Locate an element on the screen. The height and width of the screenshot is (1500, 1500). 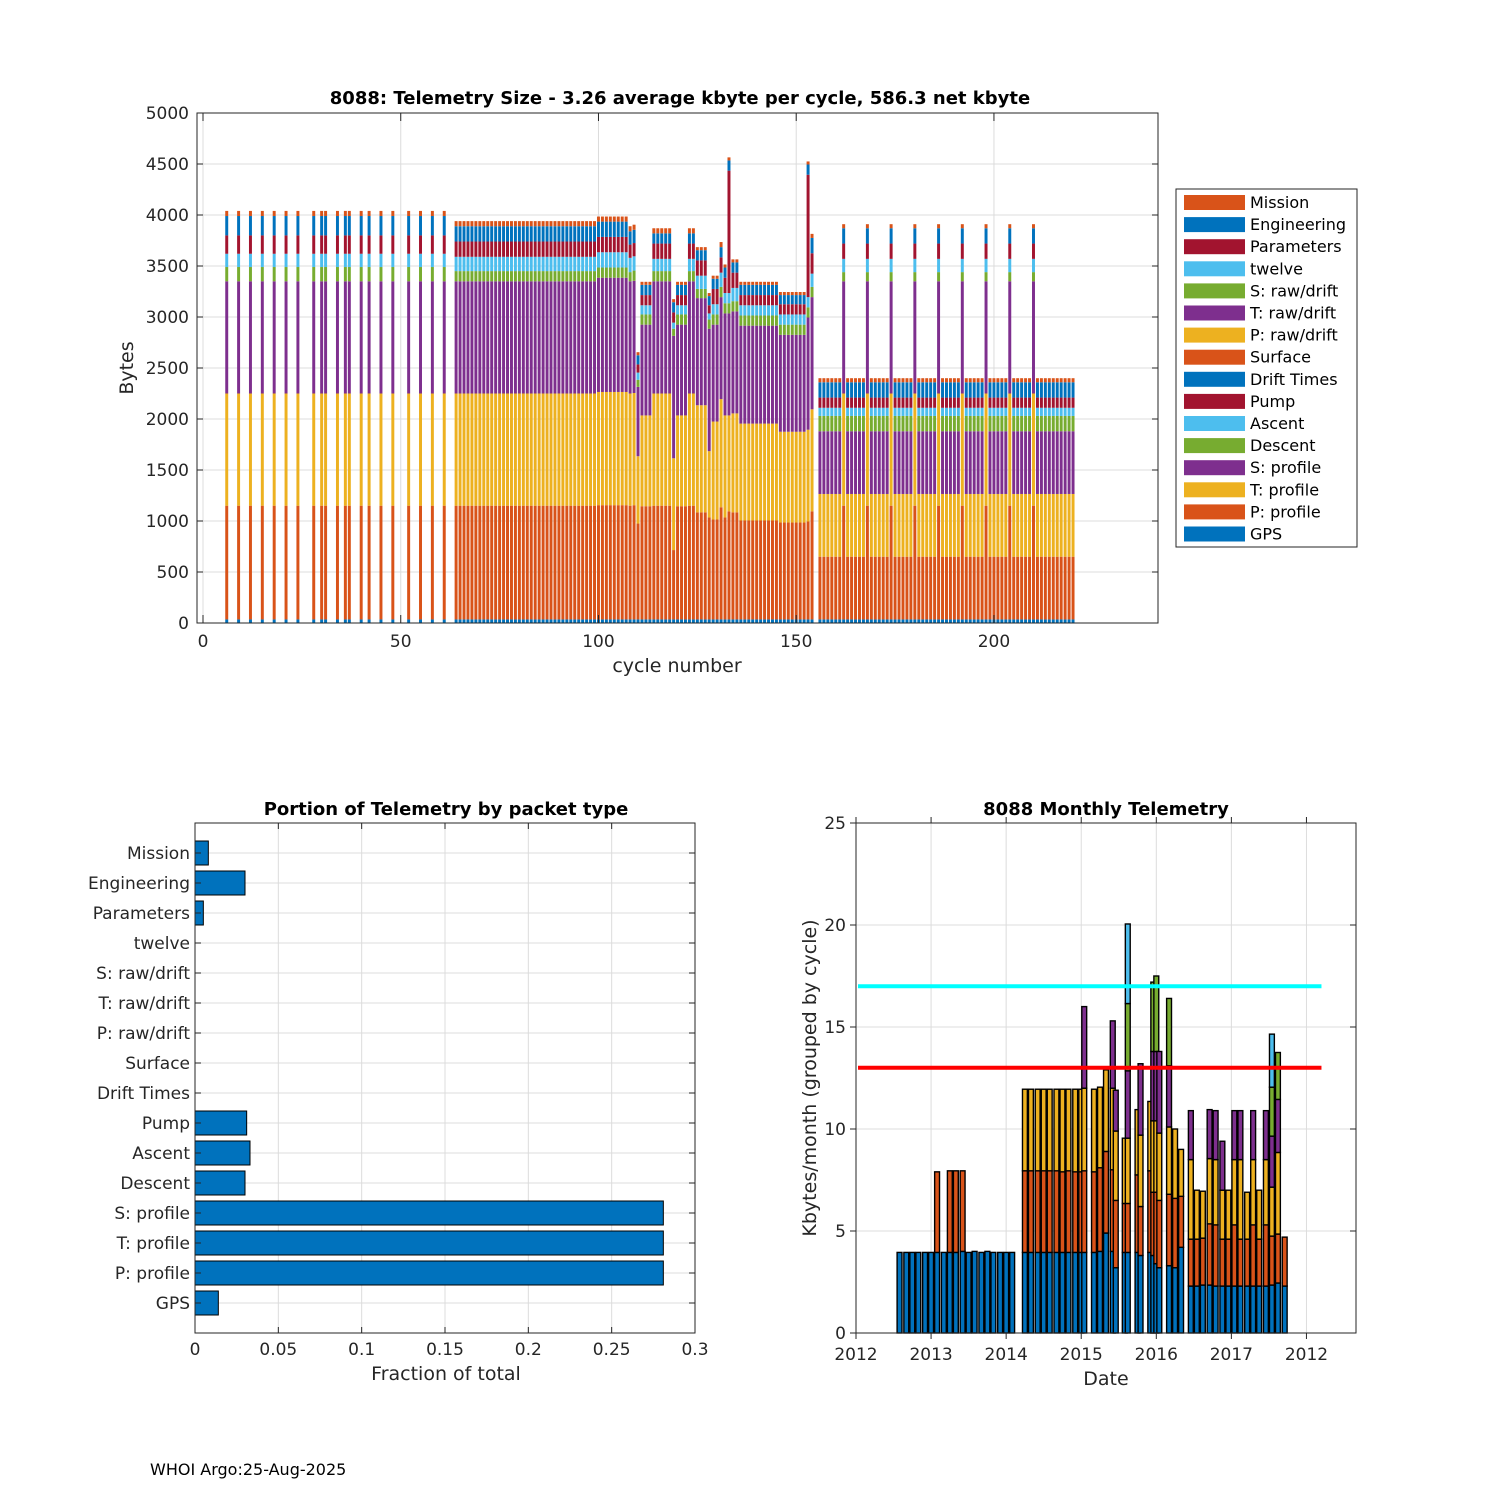
x-tick-label: 150 is located at coordinates (796, 642).